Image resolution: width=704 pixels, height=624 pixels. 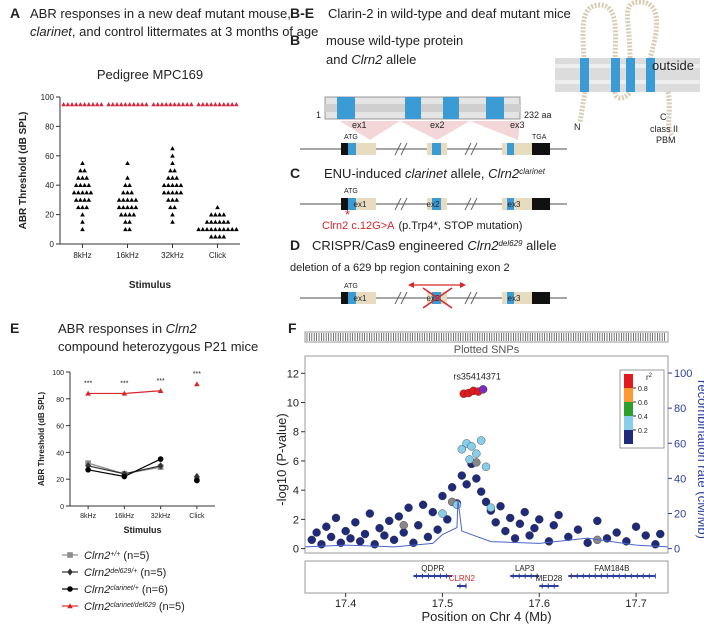 I want to click on legend-gene: Clrn2, so click(x=97, y=607).